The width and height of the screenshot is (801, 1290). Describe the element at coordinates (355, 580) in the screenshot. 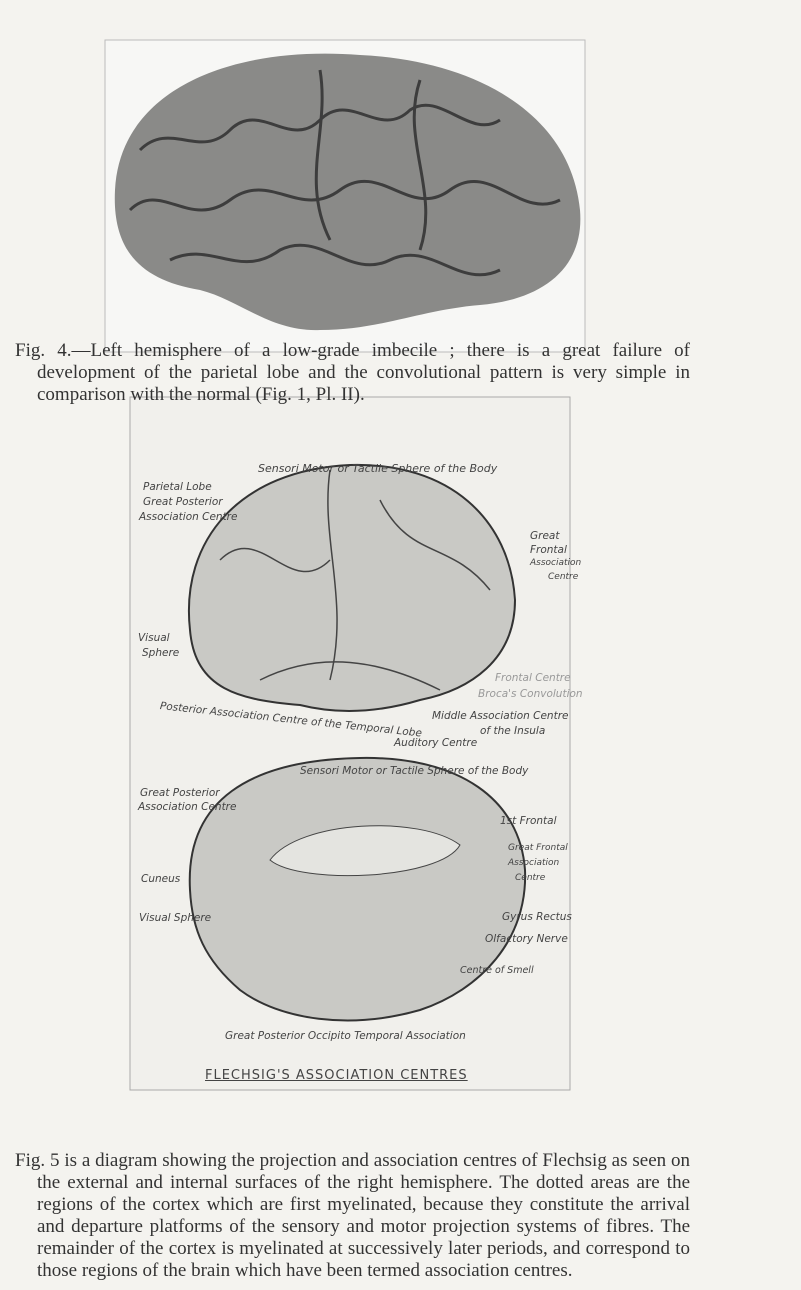

I see `lateral-sulci` at that location.